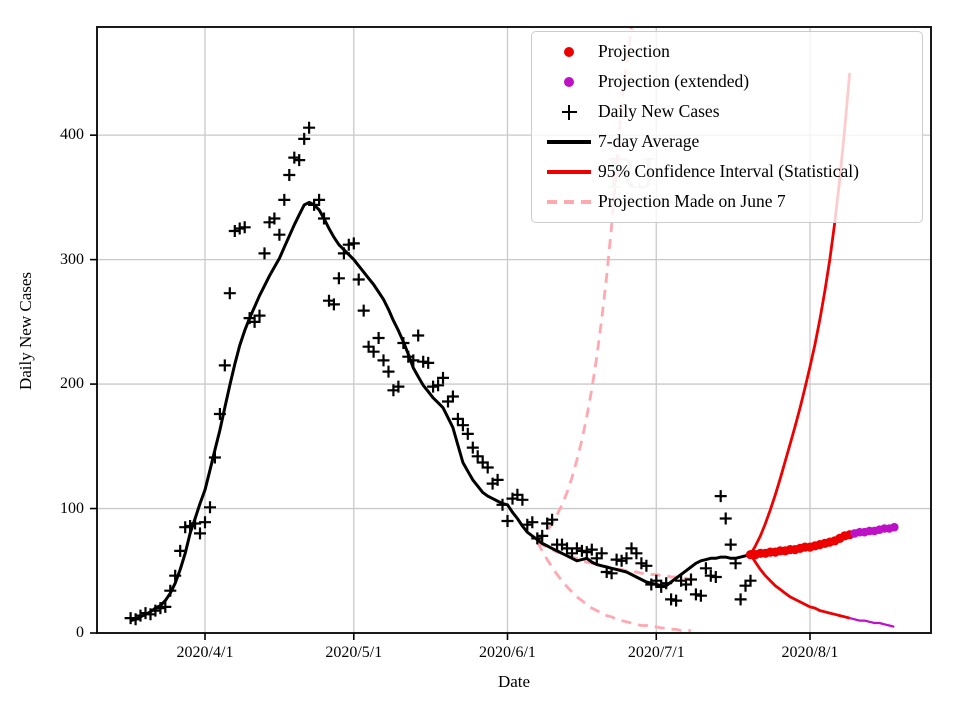 The image size is (960, 720). Describe the element at coordinates (727, 112) in the screenshot. I see `legend-item-daily-new-cases: Daily New Cases` at that location.